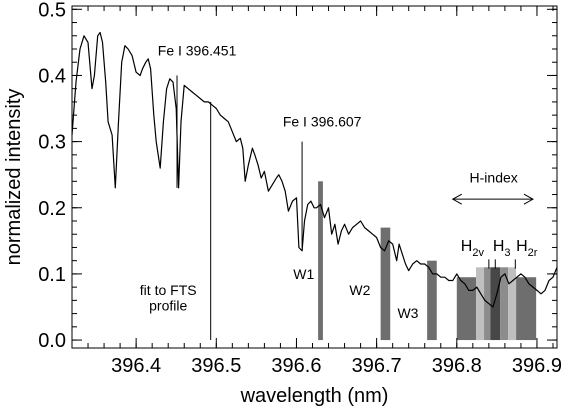 The image size is (566, 413). I want to click on annotation-profile: profile, so click(168, 305).